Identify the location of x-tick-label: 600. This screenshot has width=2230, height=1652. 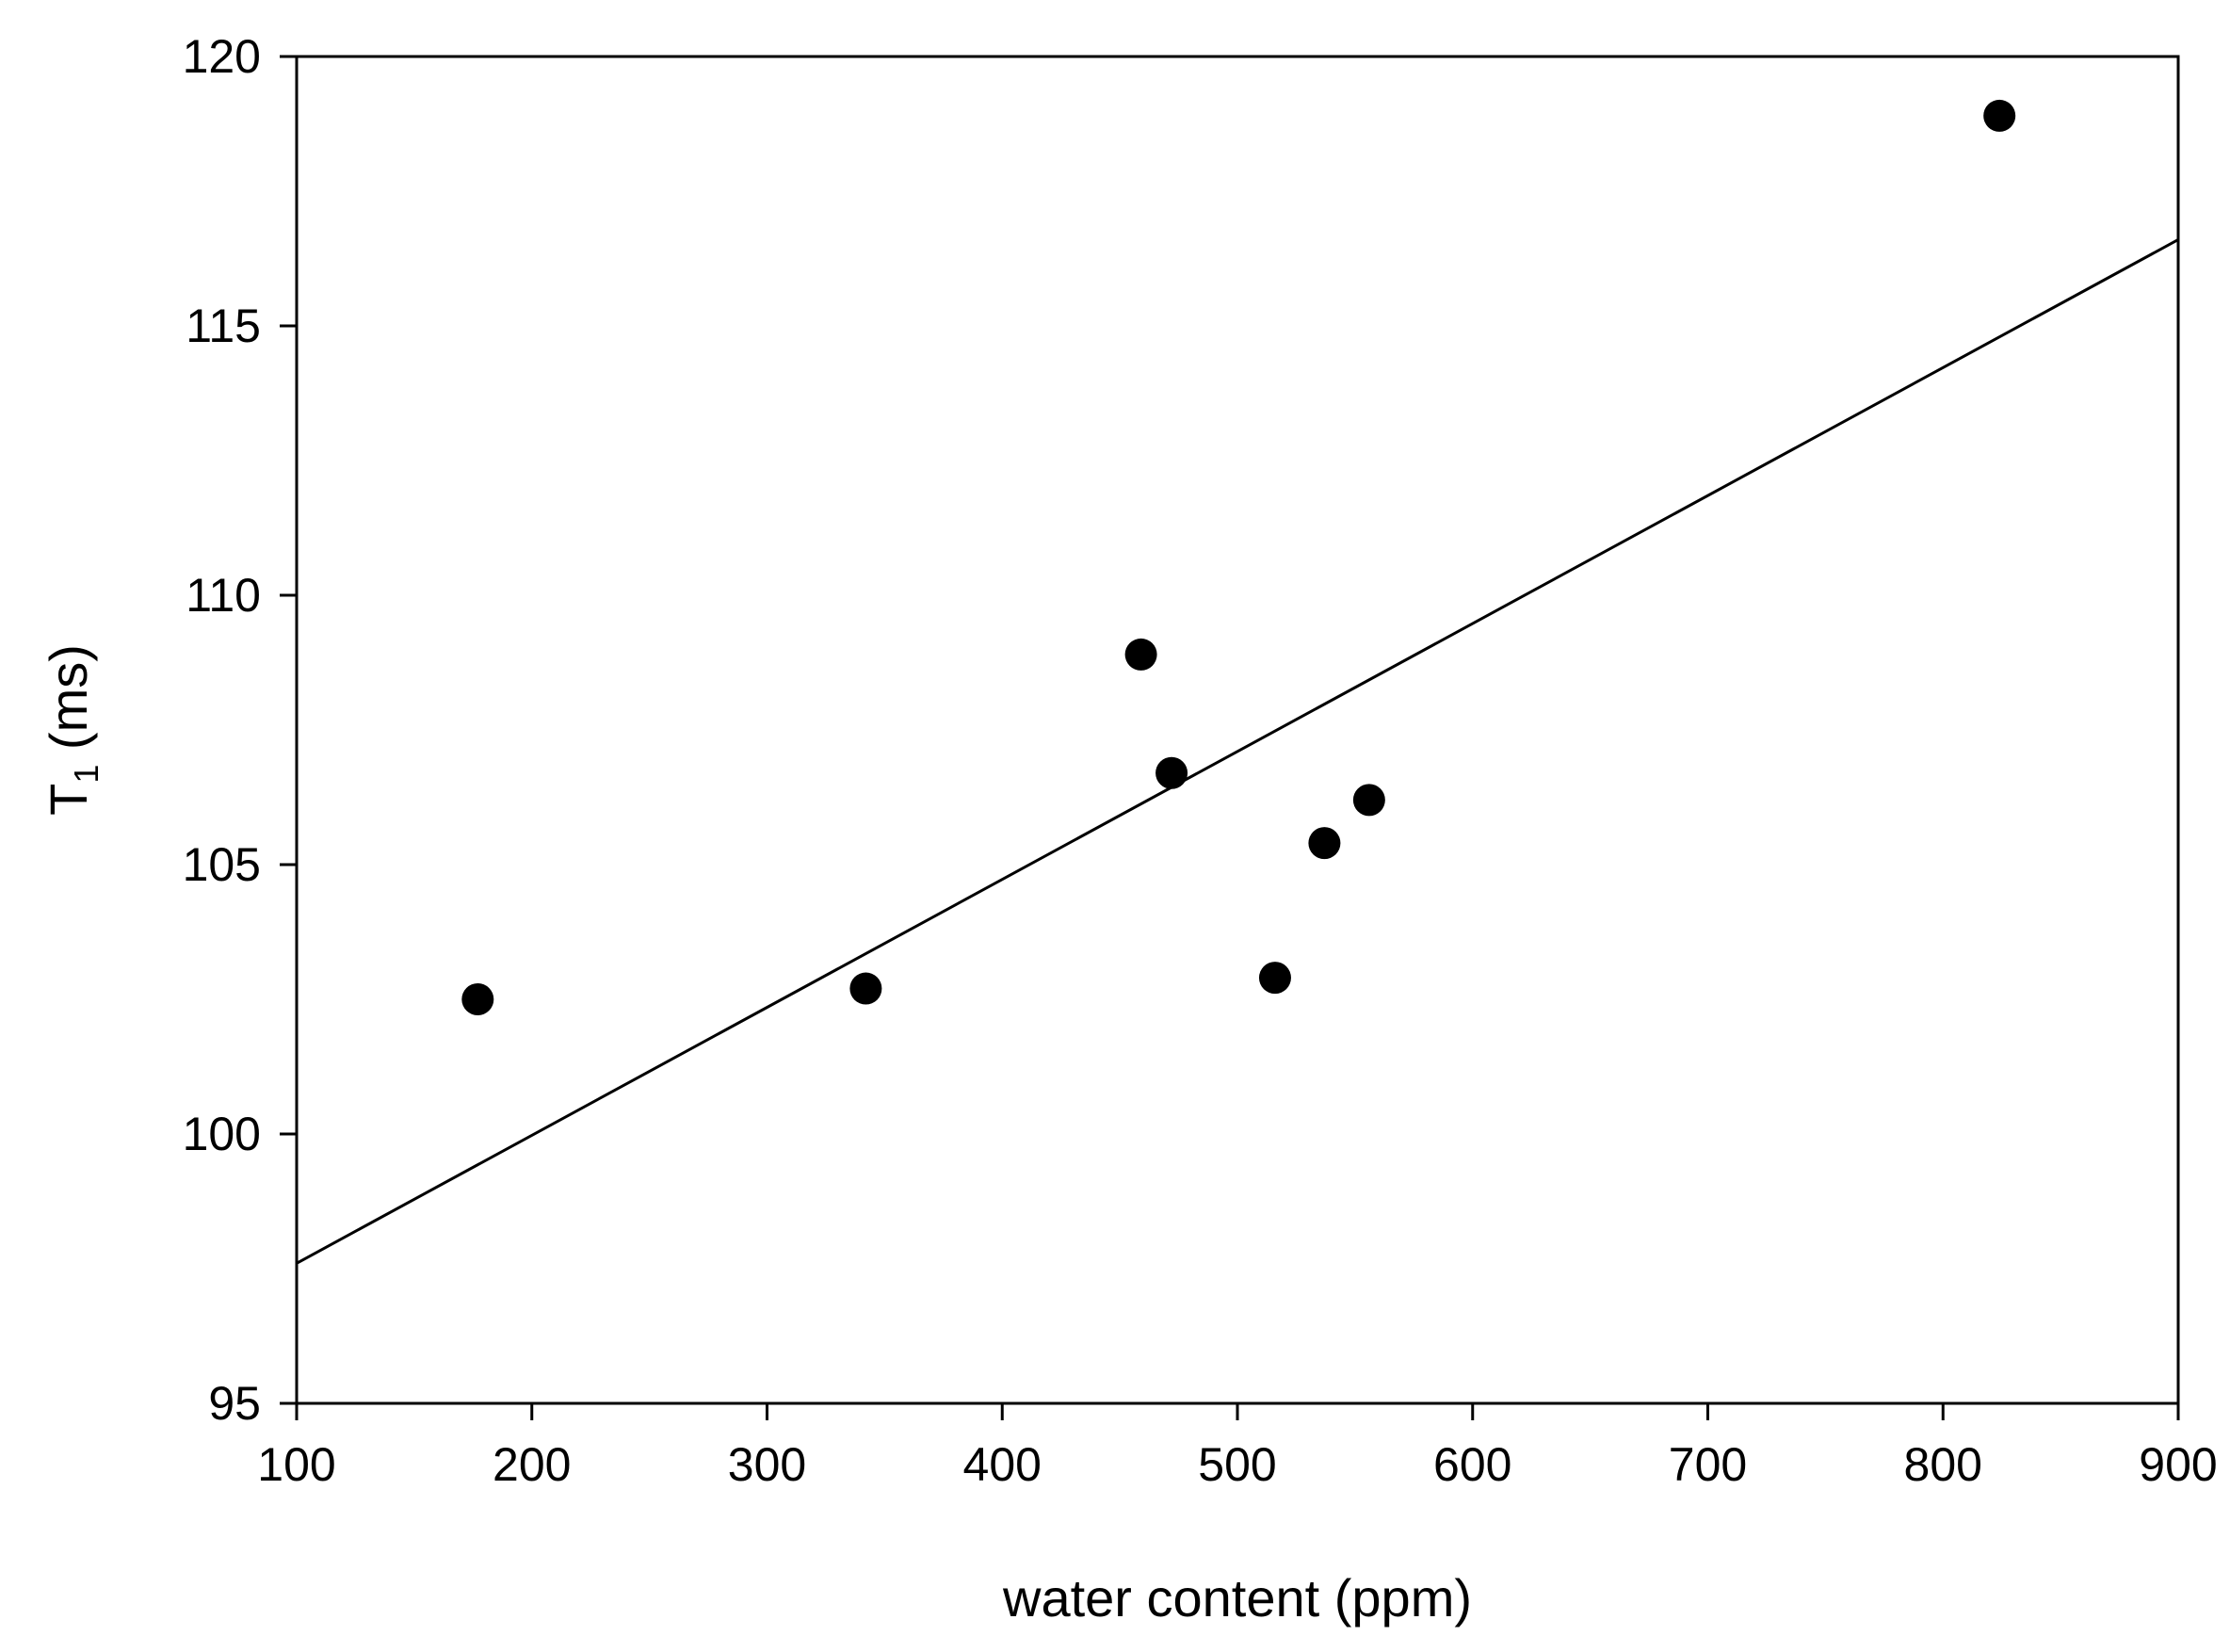
(1472, 1464).